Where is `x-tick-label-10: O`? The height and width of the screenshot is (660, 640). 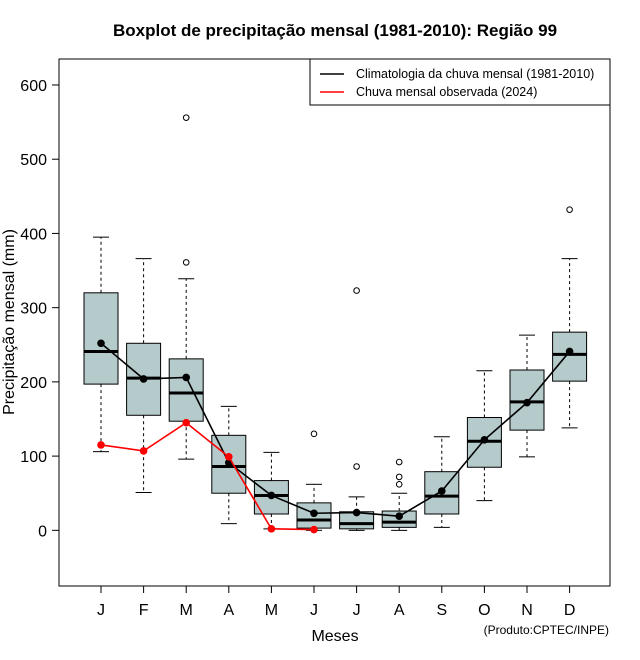 x-tick-label-10: O is located at coordinates (484, 610).